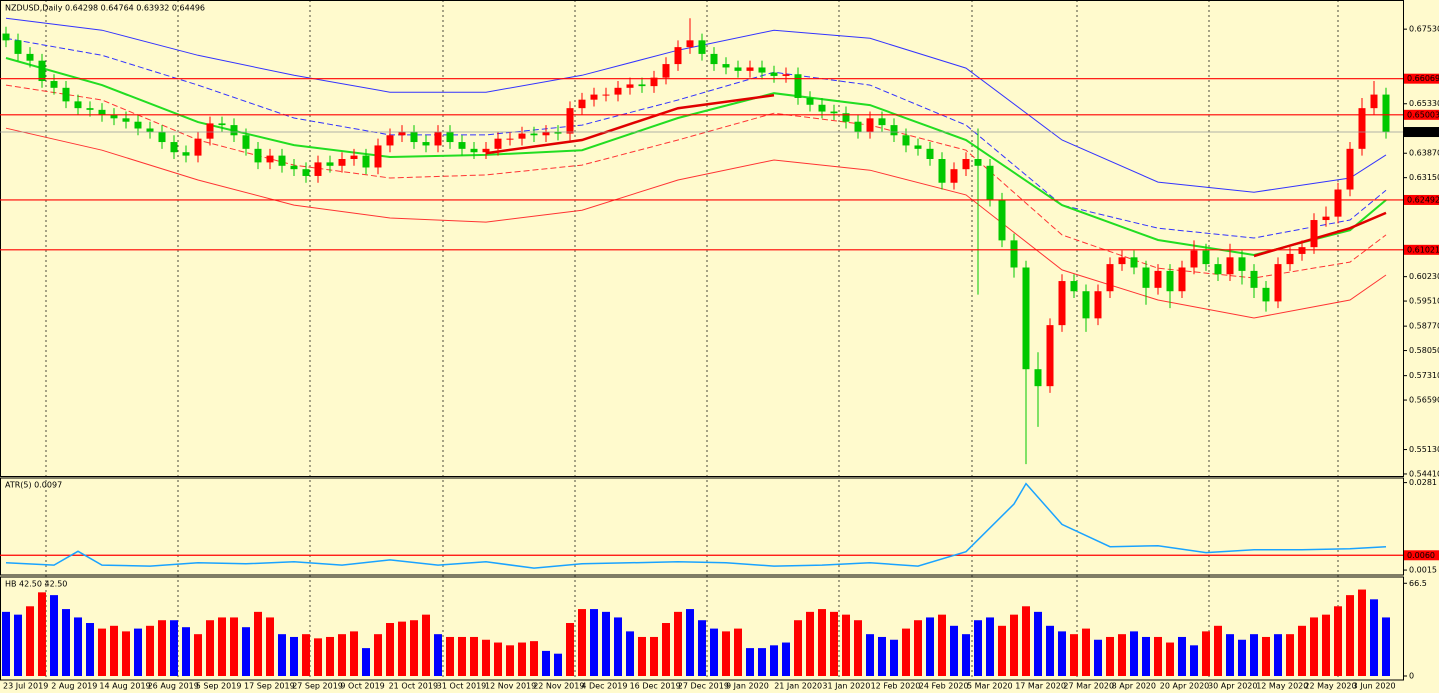 The height and width of the screenshot is (693, 1439). I want to click on x-tick-label: 20 Apr 2020, so click(1184, 686).